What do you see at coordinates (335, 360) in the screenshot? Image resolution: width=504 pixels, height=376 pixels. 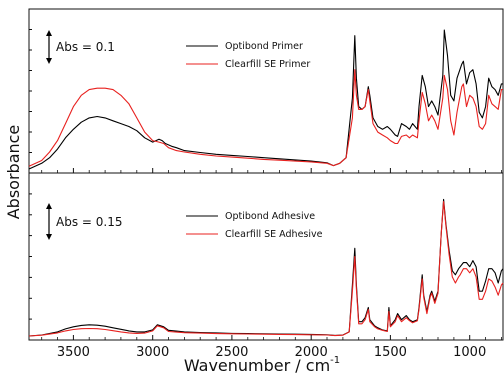 I see `x-axis-label-superscript: -1` at bounding box center [335, 360].